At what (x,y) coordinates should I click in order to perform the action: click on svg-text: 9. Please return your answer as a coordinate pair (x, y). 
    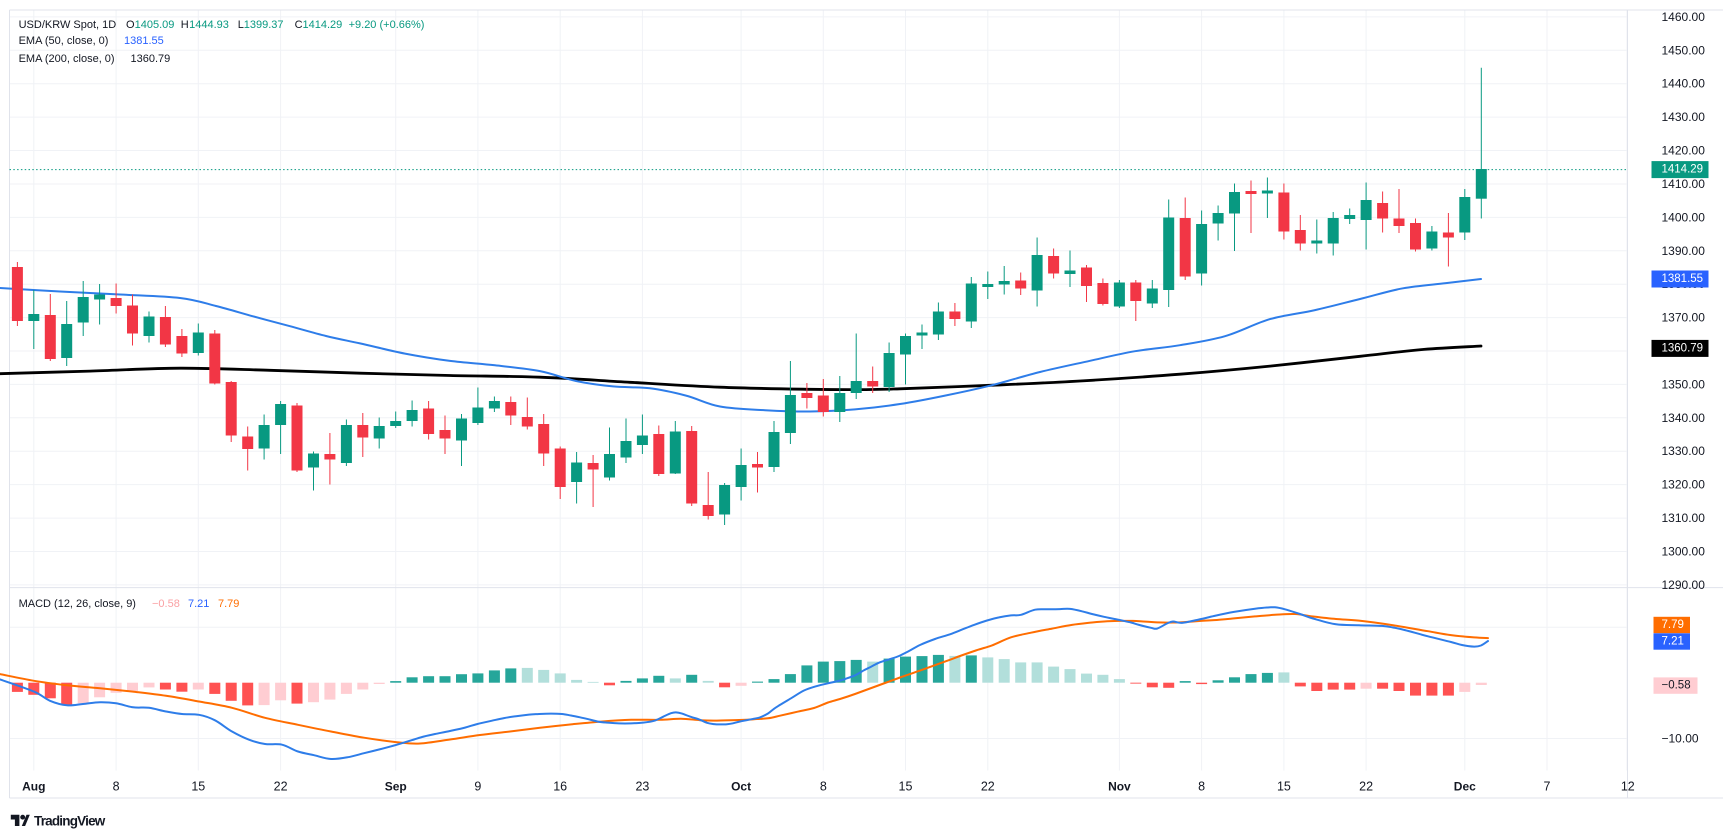
    Looking at the image, I should click on (477, 786).